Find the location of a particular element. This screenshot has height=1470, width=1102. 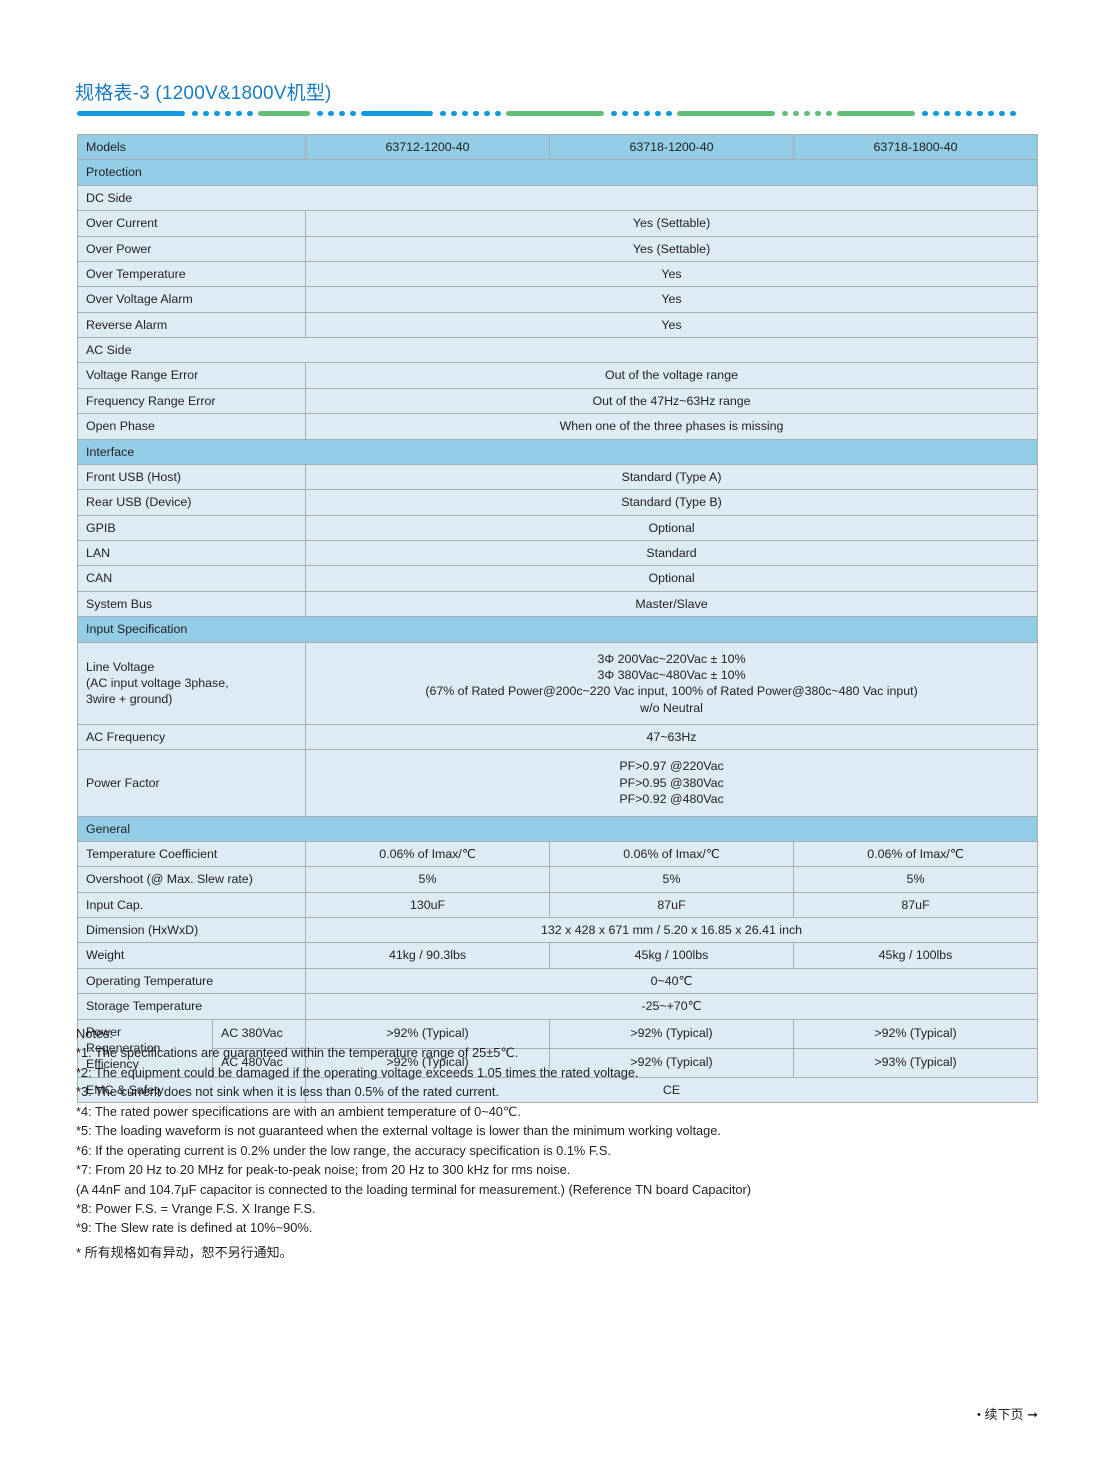

page-footer: • 续下页 ➞ is located at coordinates (1007, 1413).